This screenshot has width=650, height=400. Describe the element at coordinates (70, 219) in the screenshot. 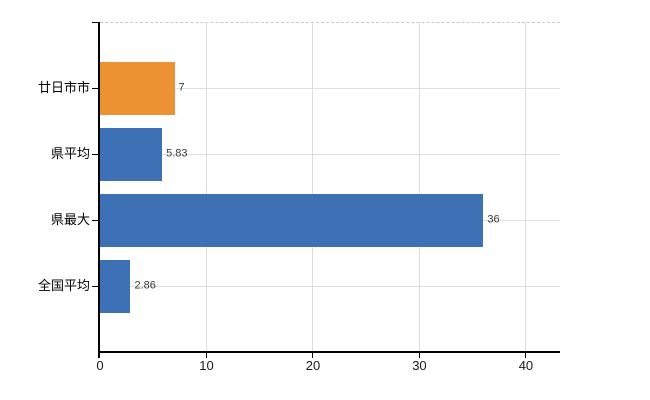

I see `category-label-県最大: 県最大` at that location.